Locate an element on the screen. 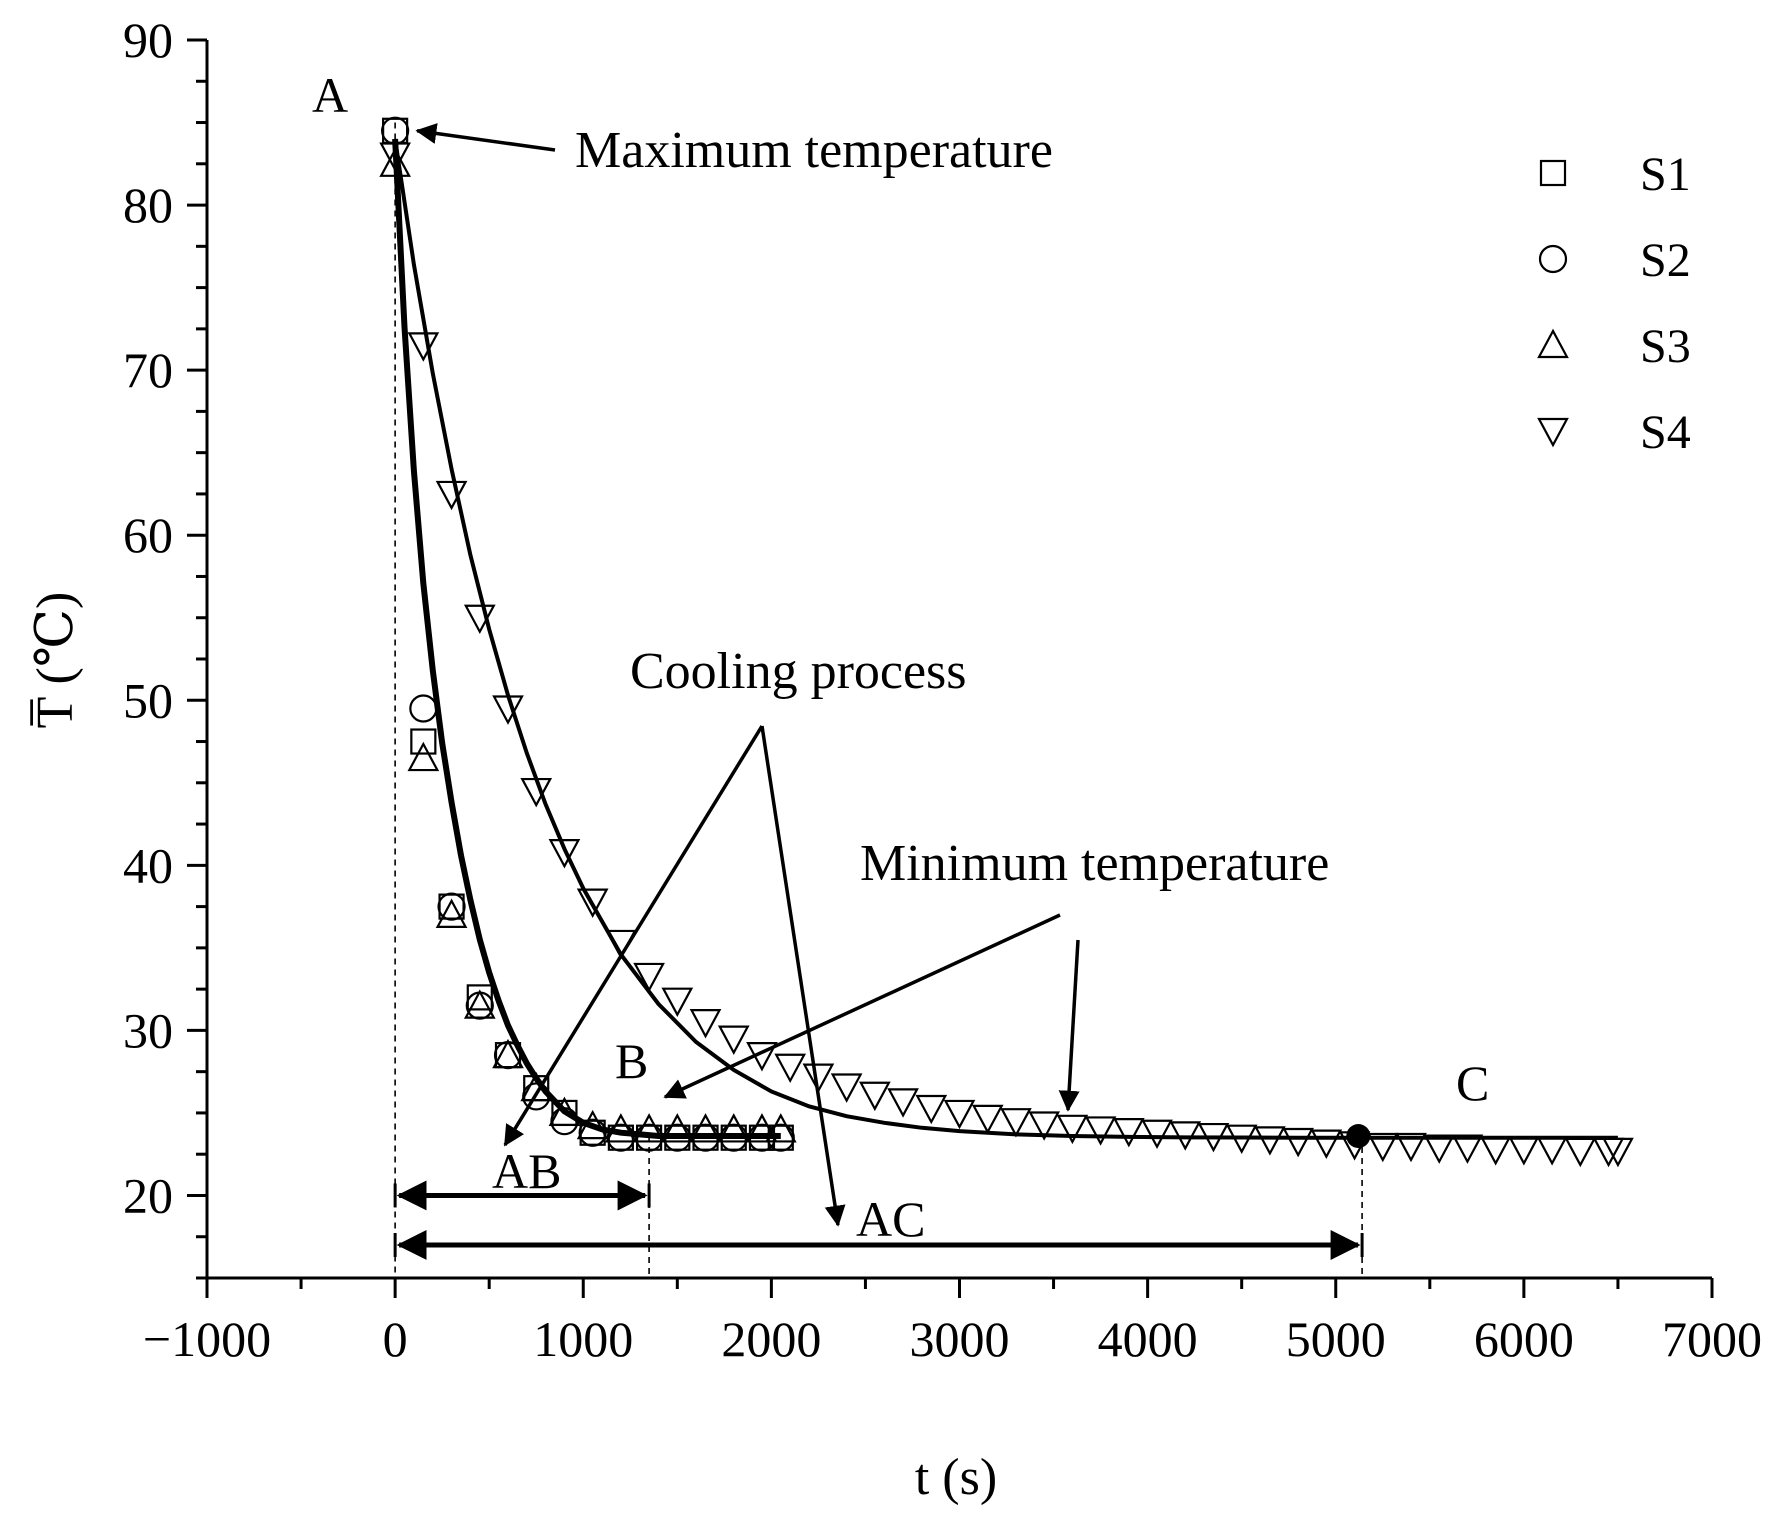  point-c-dot is located at coordinates (1358, 1136).